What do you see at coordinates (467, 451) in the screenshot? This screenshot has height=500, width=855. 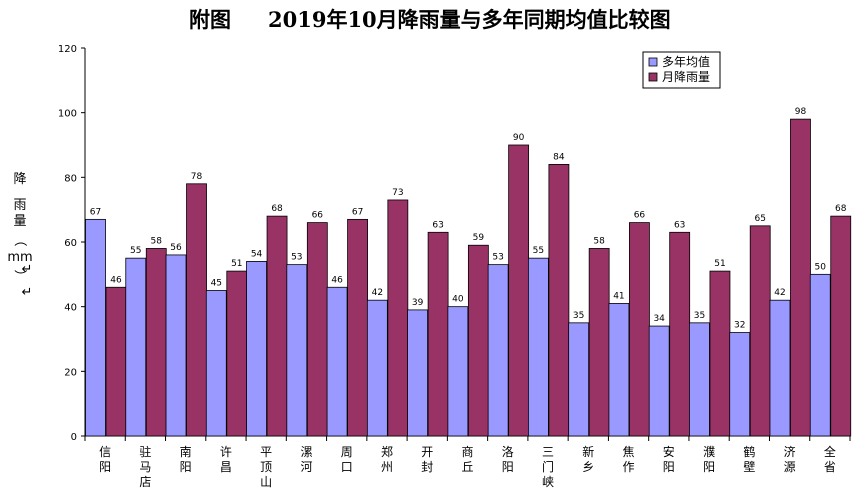 I see `category-label: 商` at bounding box center [467, 451].